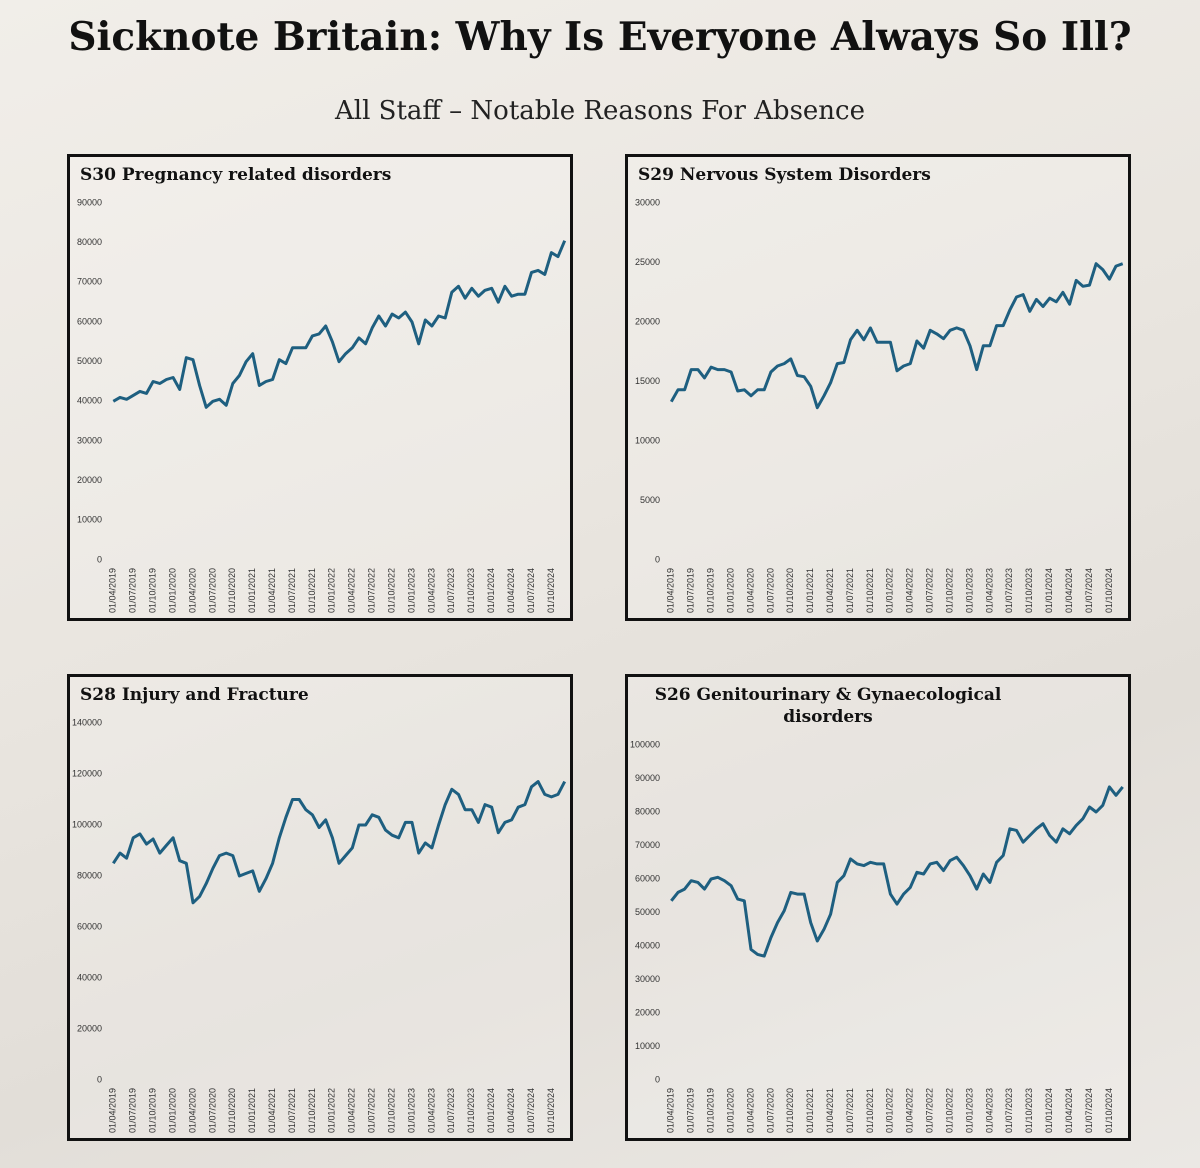  I want to click on page-subtitle: All Staff – Notable Reasons For Absence, so click(600, 111).